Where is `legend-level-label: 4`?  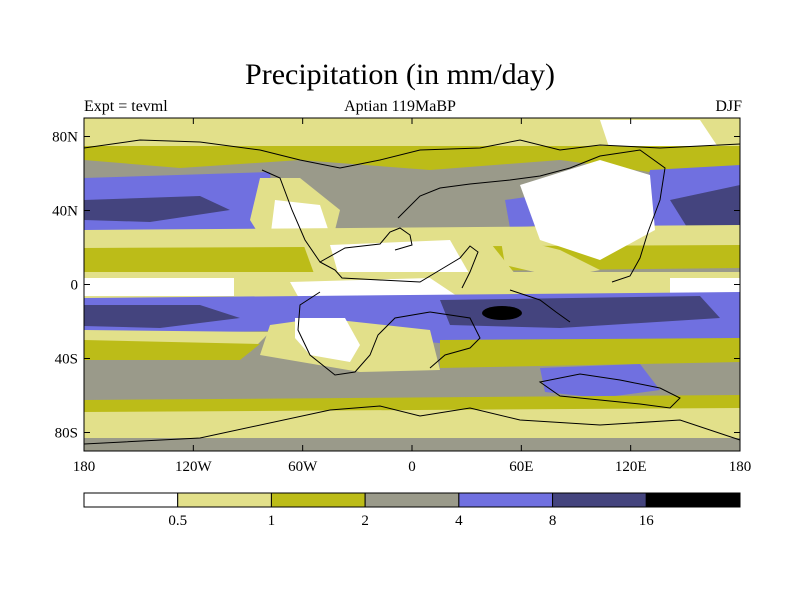 legend-level-label: 4 is located at coordinates (459, 521).